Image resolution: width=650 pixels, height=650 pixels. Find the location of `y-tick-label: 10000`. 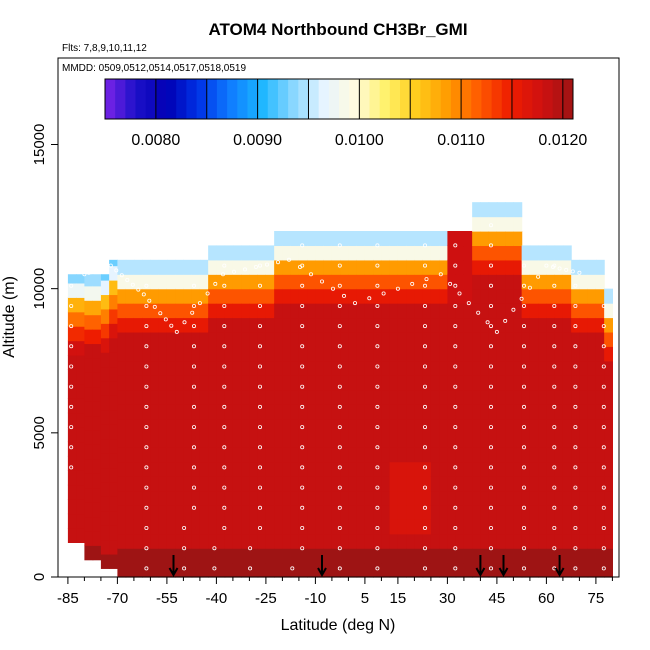

y-tick-label: 10000 is located at coordinates (39, 289).